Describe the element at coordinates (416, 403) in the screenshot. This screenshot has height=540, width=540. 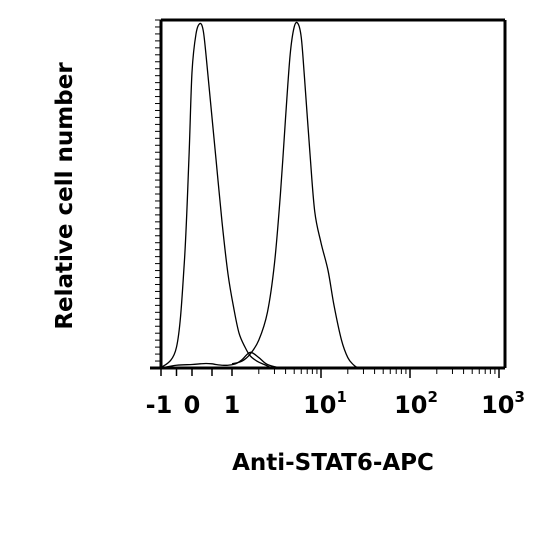
I see `x-tick-label: 10²` at that location.